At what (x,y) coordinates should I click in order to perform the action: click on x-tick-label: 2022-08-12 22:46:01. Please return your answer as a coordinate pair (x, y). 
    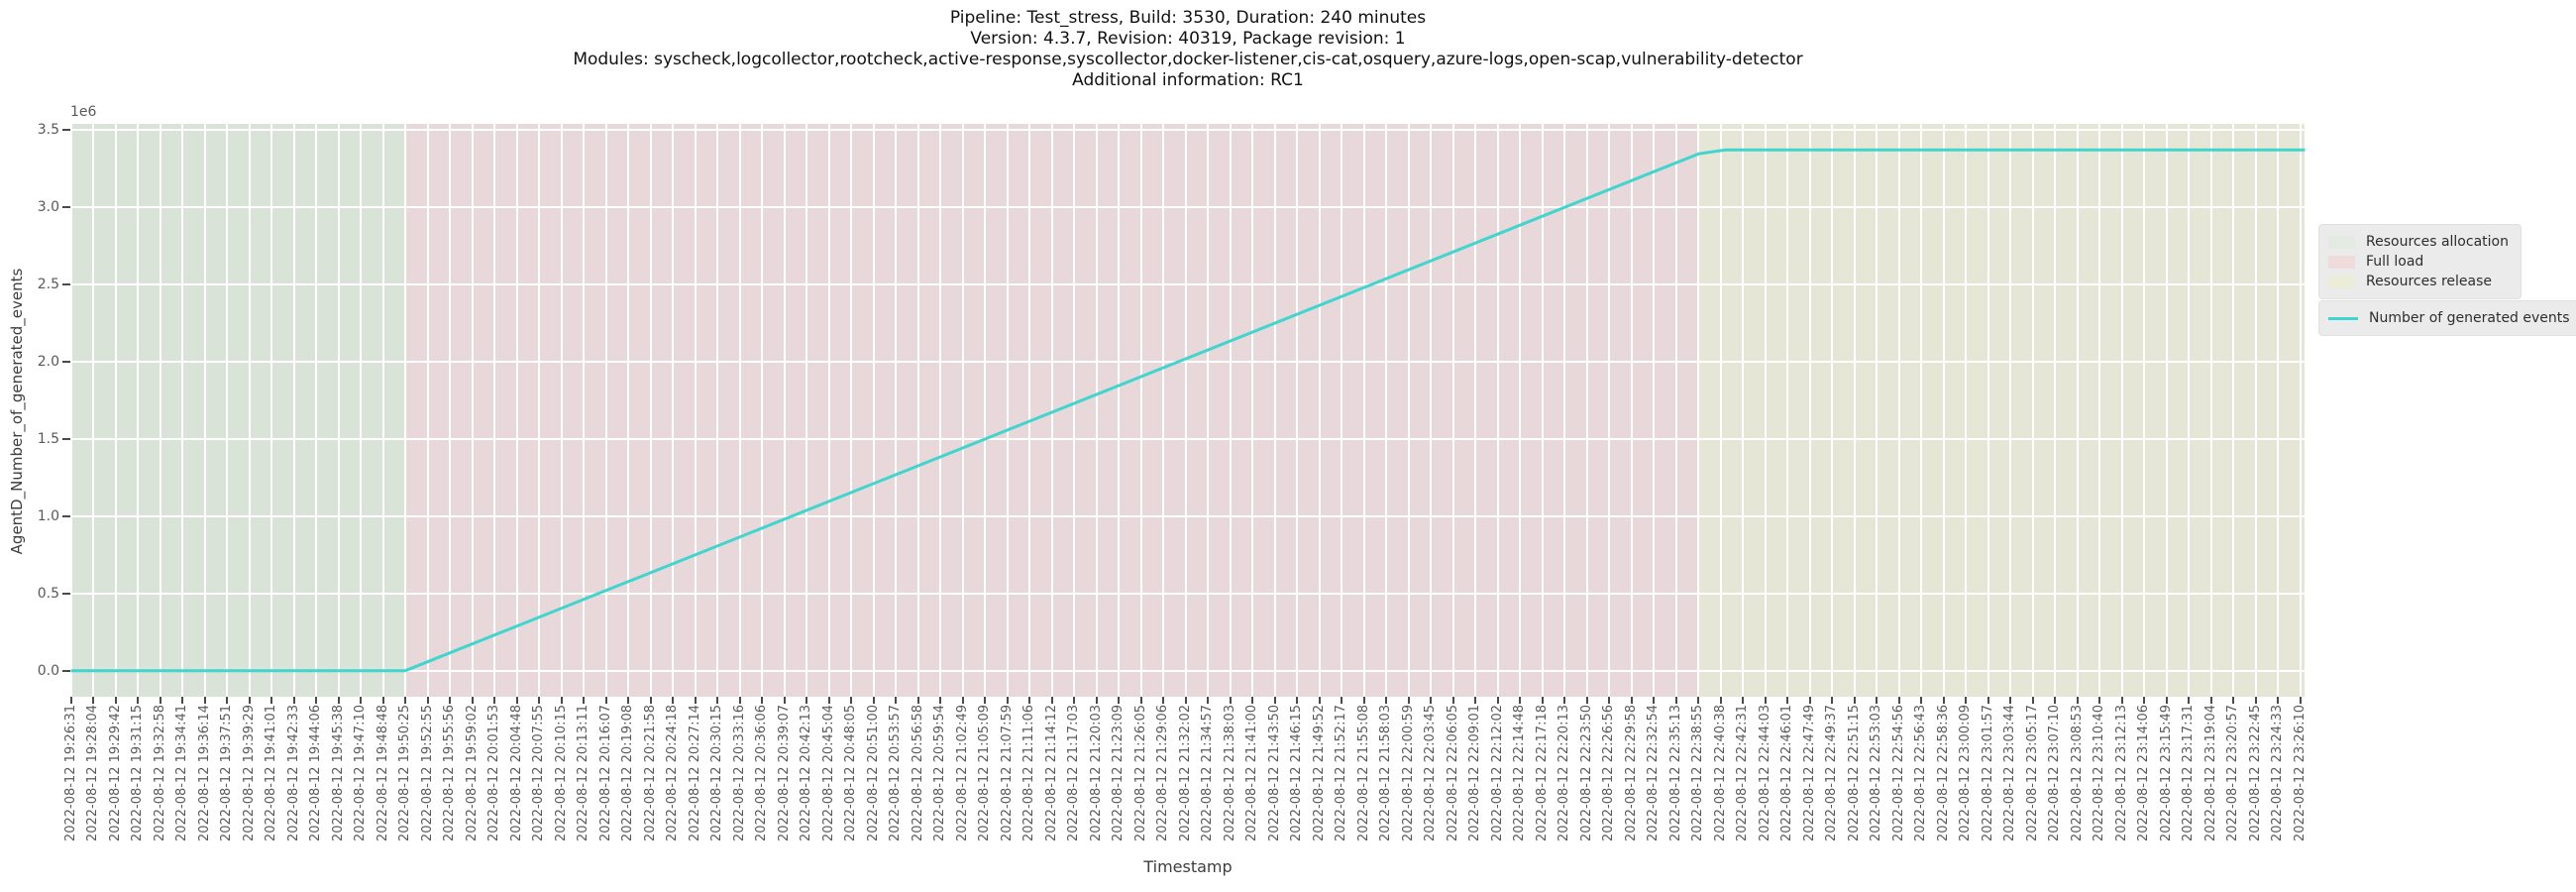
    Looking at the image, I should click on (1787, 773).